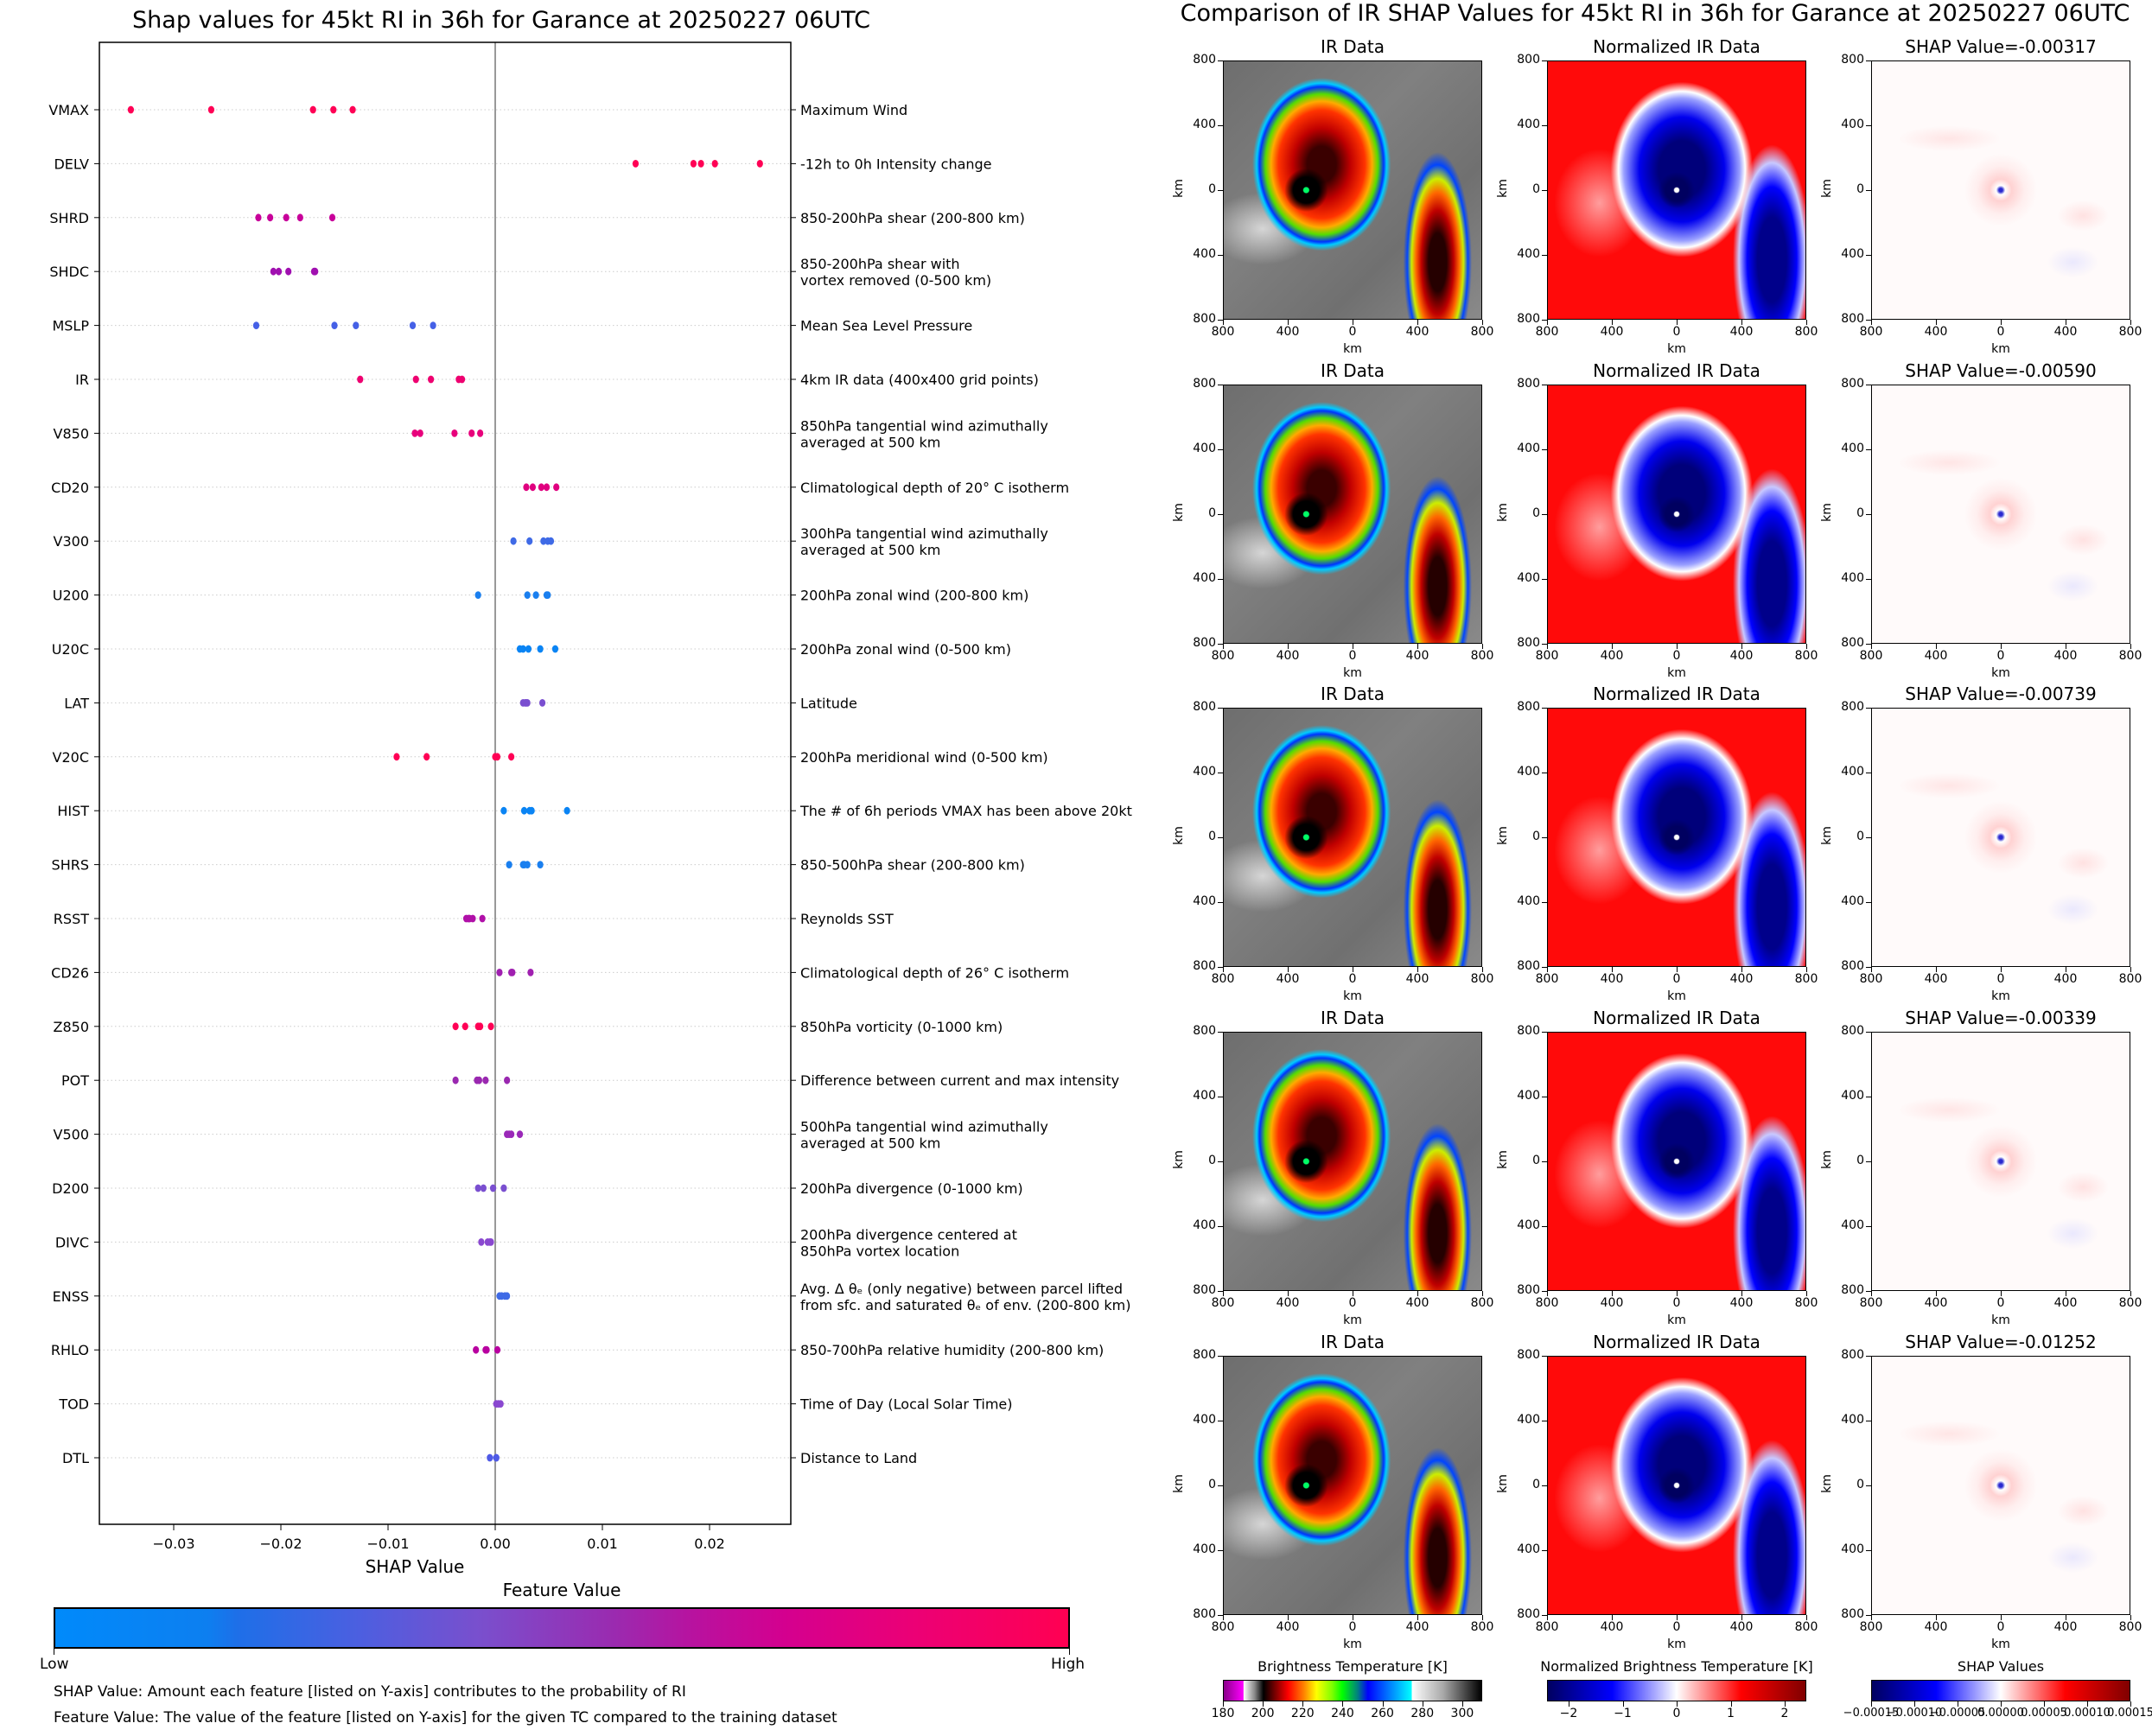 The width and height of the screenshot is (2152, 1736). I want to click on colorbar-tick-label: −0.00015, so click(1871, 1713).